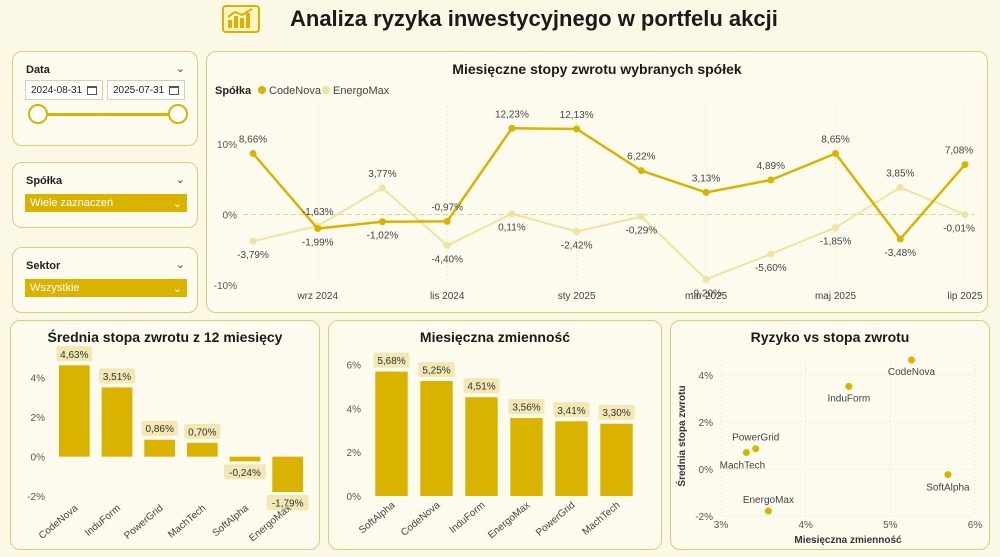  Describe the element at coordinates (105, 98) in the screenshot. I see `date-slicer: Data ⌄ 2024-08-31 2025-07-31` at that location.